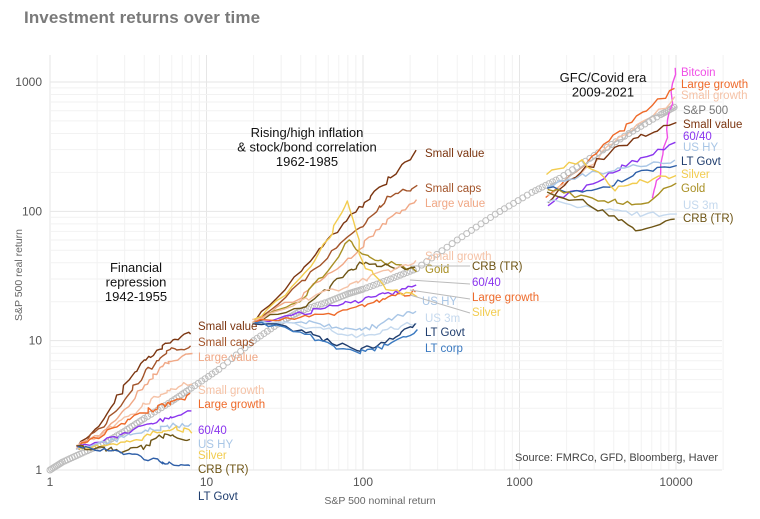 This screenshot has height=519, width=760. I want to click on series-line-gold, so click(612, 194).